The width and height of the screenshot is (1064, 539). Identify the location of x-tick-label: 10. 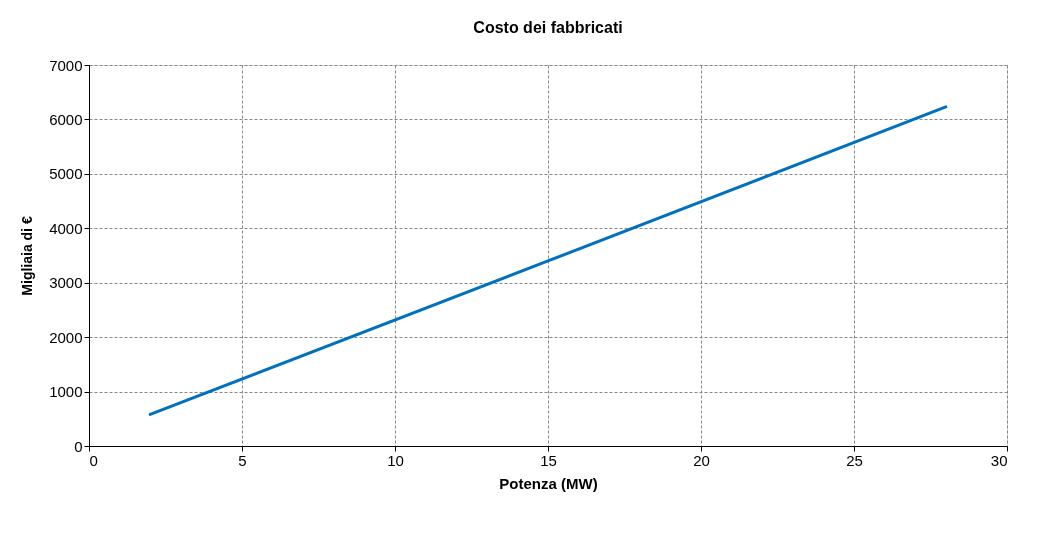
(395, 460).